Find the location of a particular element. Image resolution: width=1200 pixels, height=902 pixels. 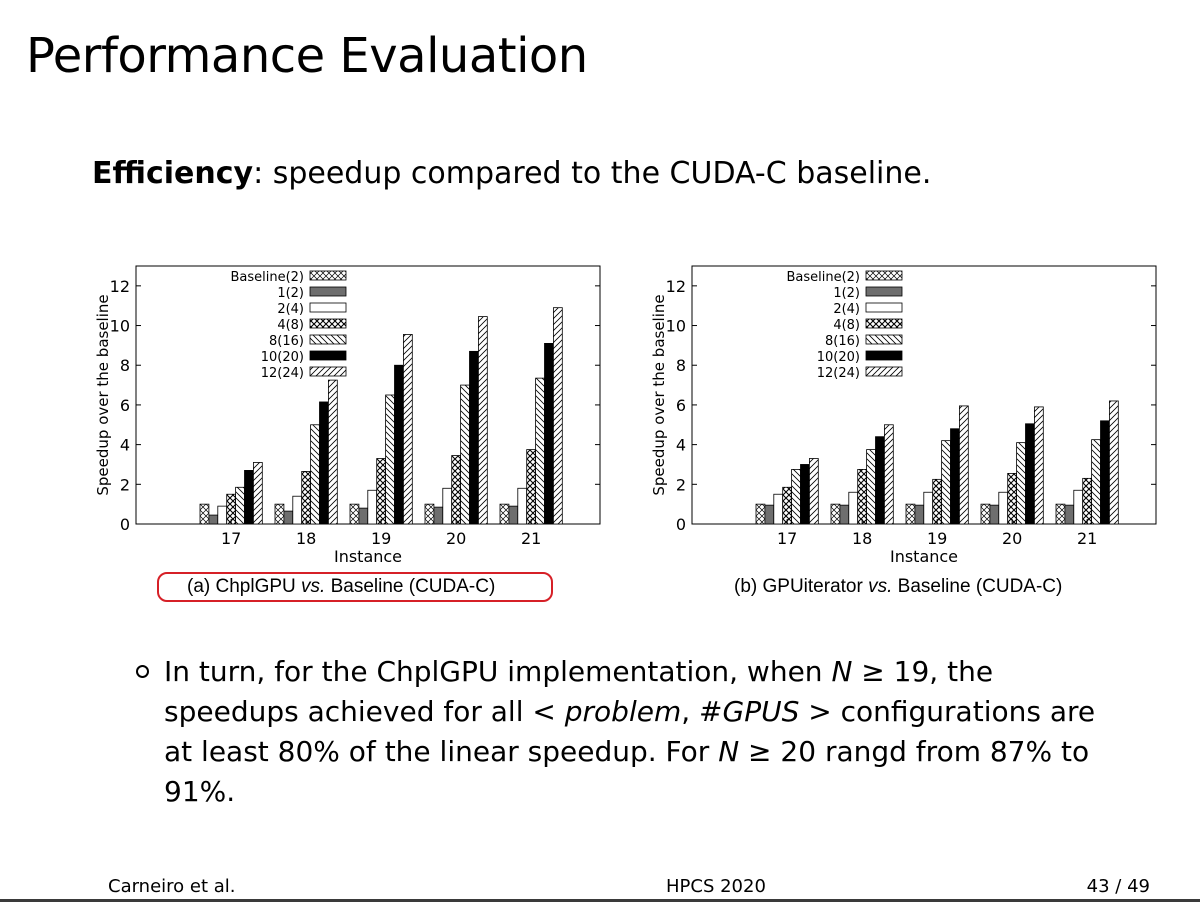

footer-conference: HPCS 2020 is located at coordinates (716, 886).